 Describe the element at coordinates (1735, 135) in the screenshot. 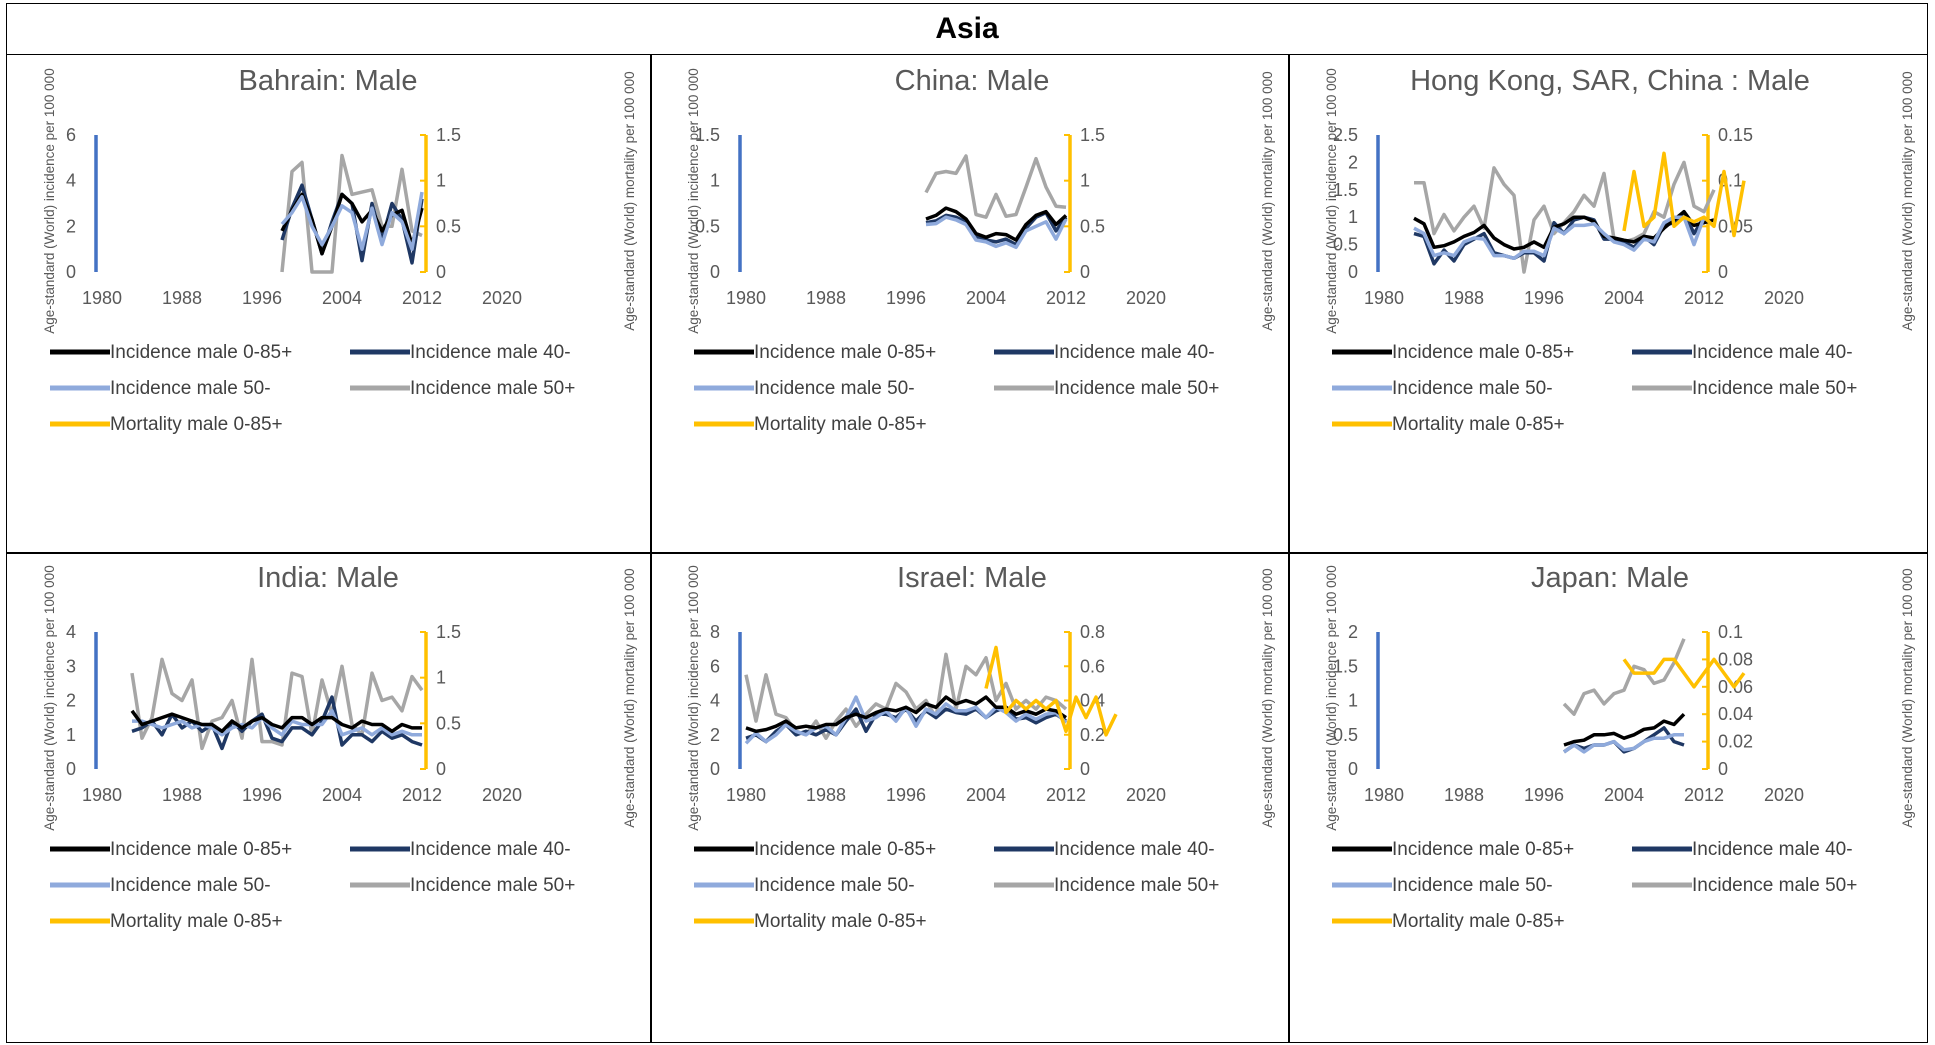

I see `y2-tick-label: 0.15` at that location.